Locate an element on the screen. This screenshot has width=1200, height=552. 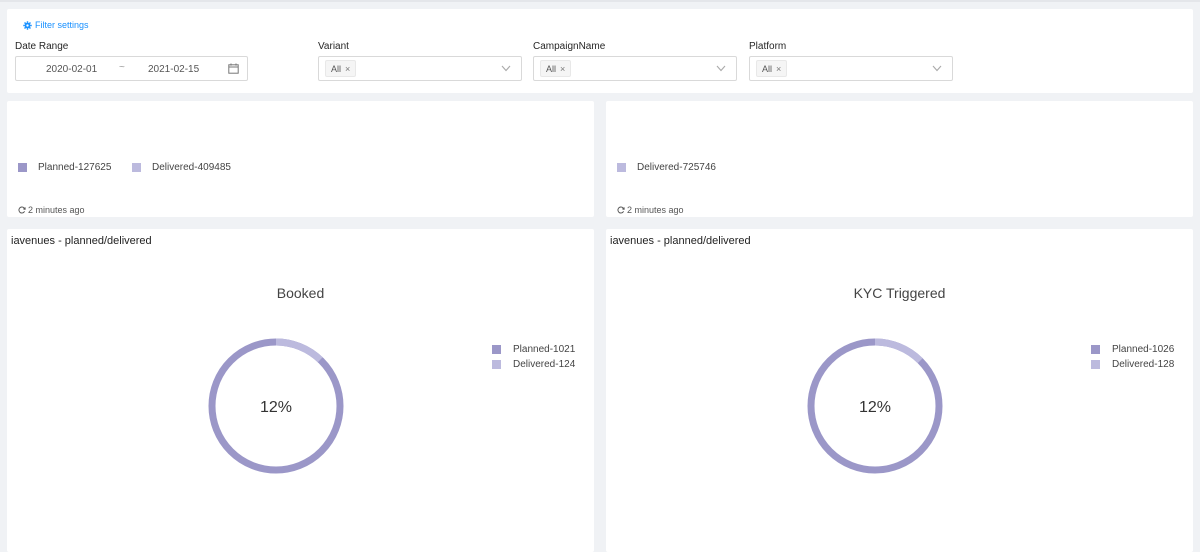
variant-label: Variant is located at coordinates (333, 46).